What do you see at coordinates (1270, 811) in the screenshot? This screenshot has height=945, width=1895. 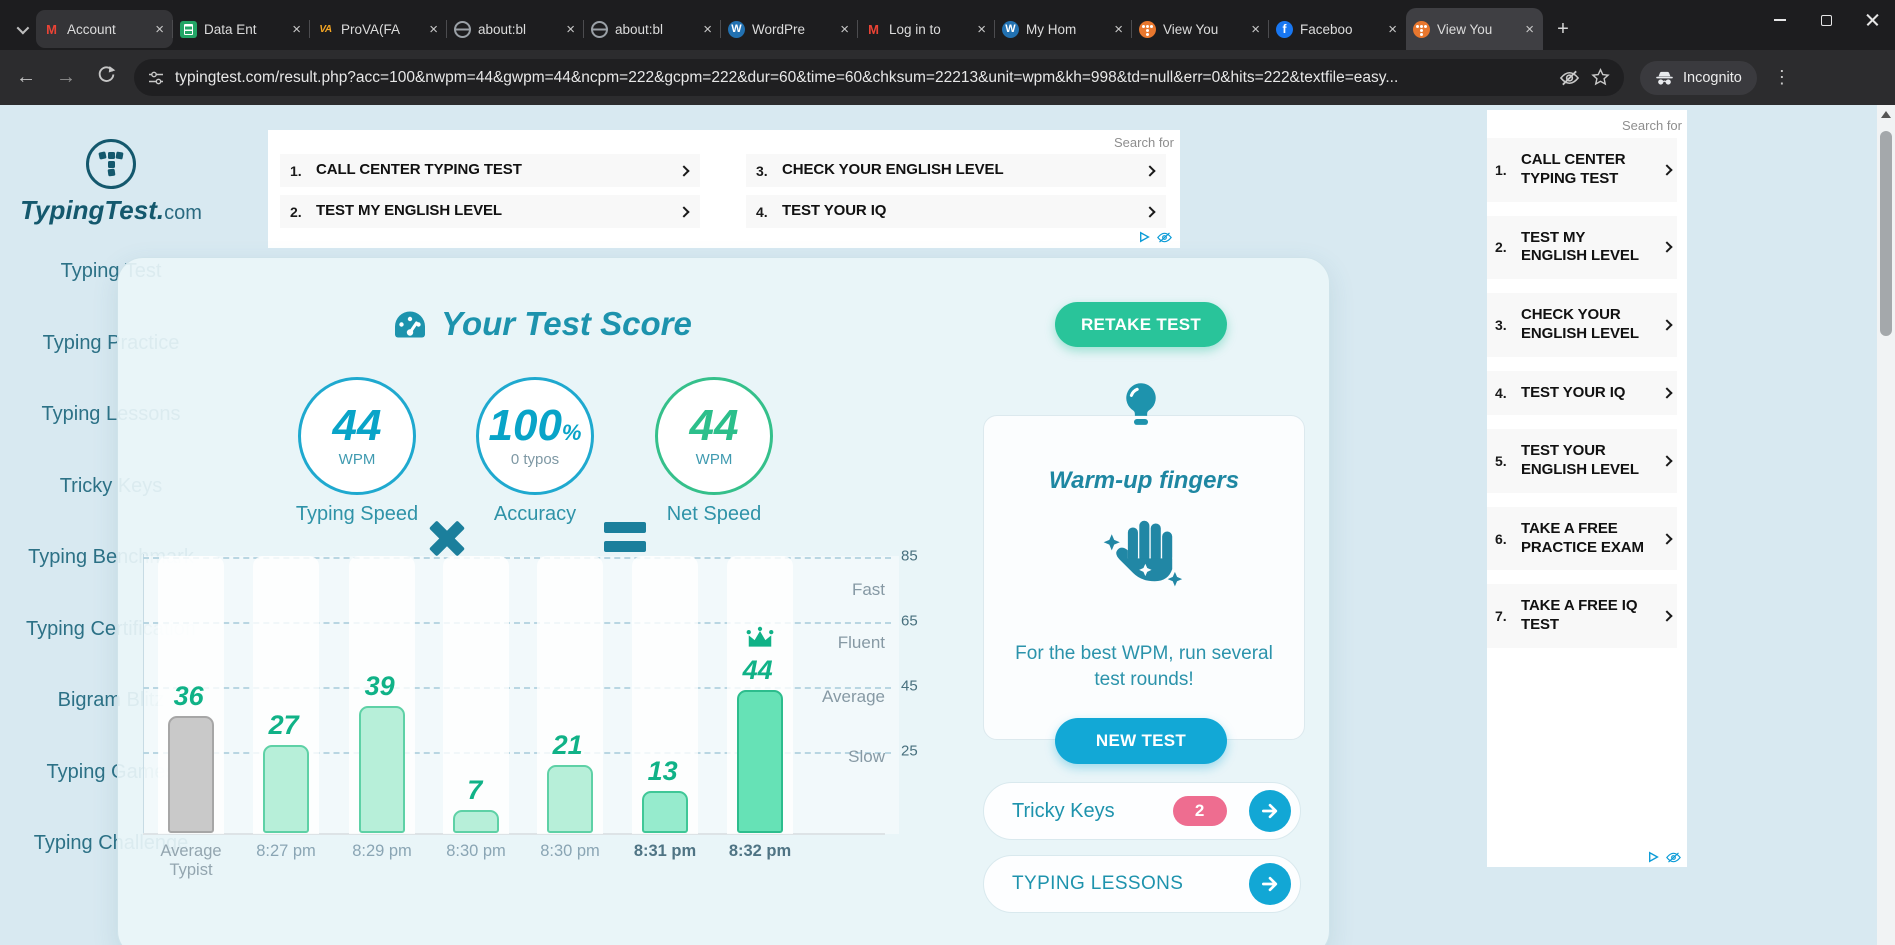 I see `tricky-keys-arrow-button` at bounding box center [1270, 811].